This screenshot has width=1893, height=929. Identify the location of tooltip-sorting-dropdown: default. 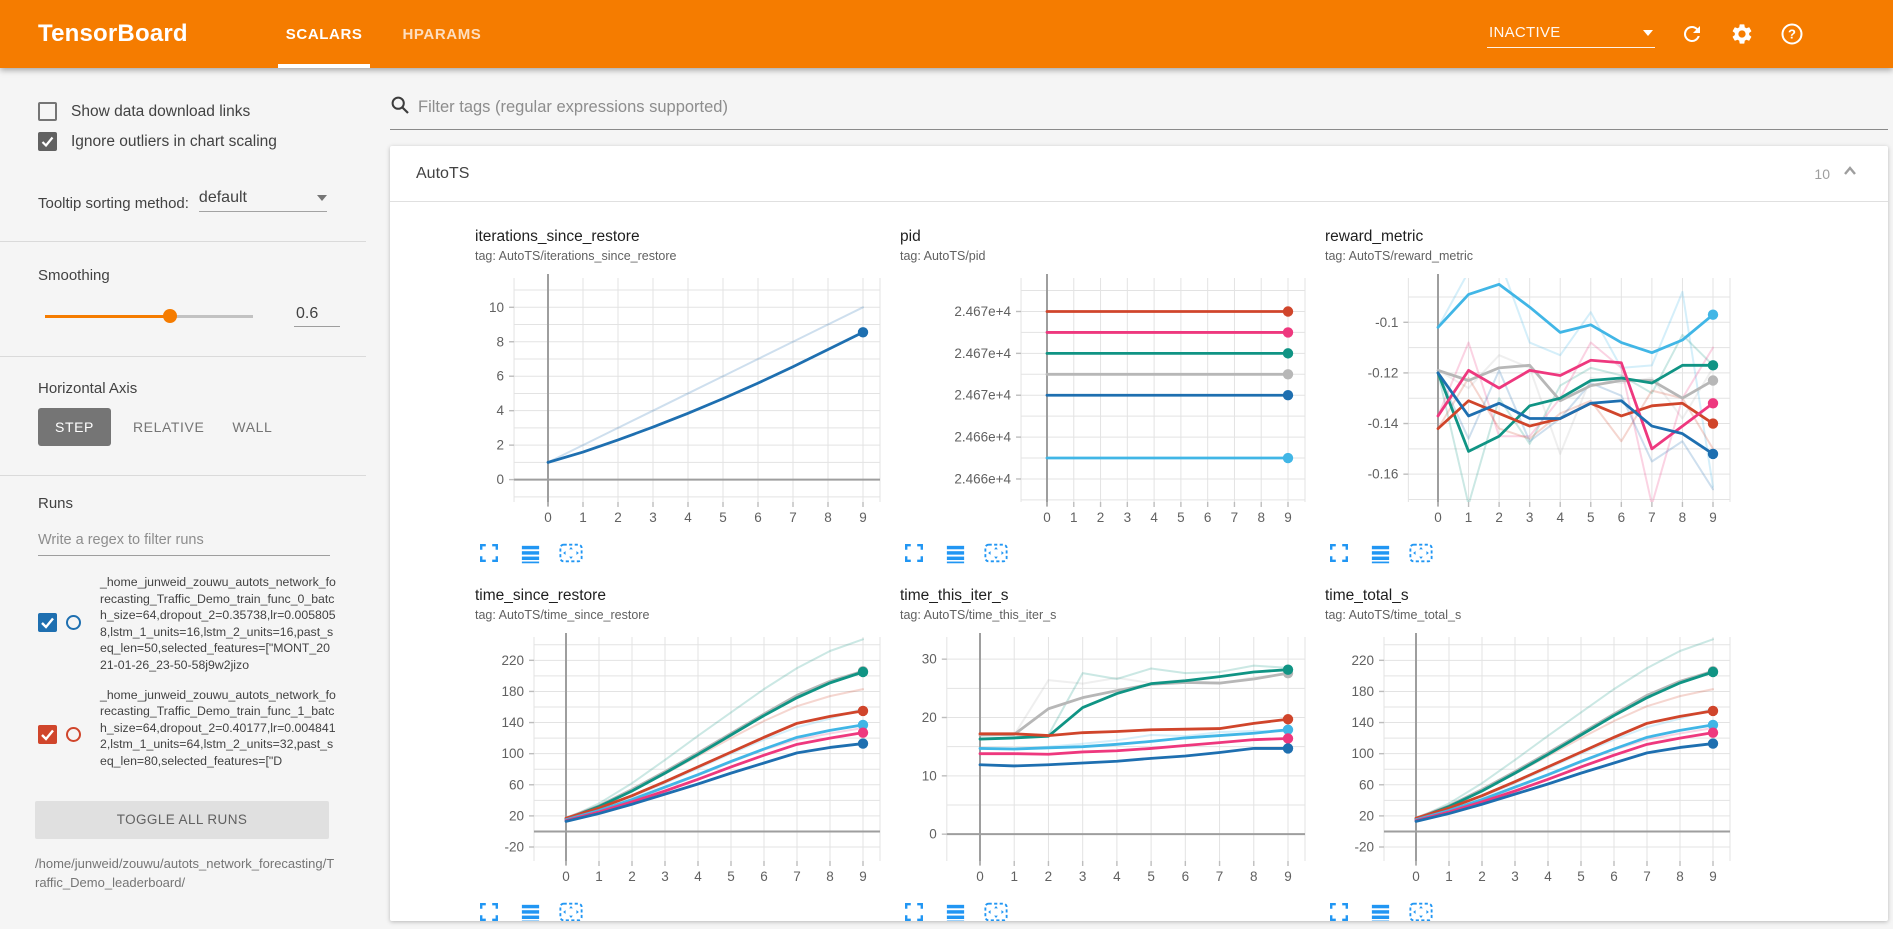
(262, 200).